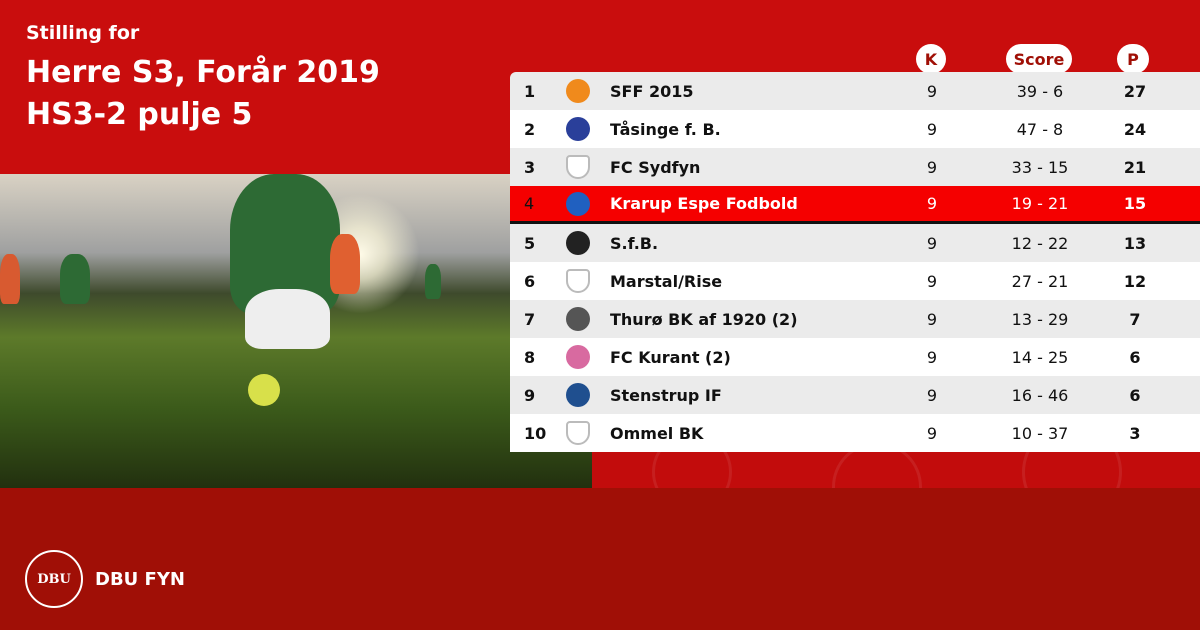 Image resolution: width=1200 pixels, height=630 pixels. What do you see at coordinates (855, 91) in the screenshot?
I see `table-row: 1 SFF 2015 9 39 - 6 27` at bounding box center [855, 91].